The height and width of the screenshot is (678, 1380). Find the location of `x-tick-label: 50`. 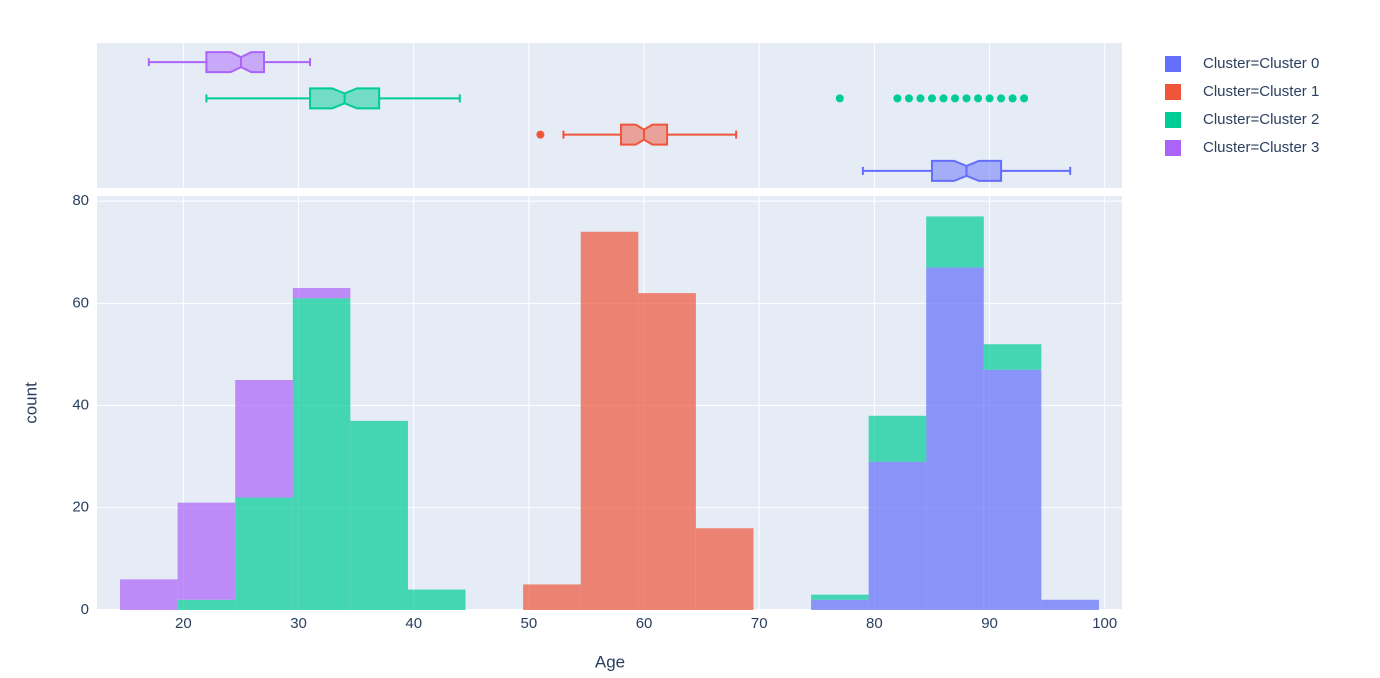

x-tick-label: 50 is located at coordinates (529, 623).